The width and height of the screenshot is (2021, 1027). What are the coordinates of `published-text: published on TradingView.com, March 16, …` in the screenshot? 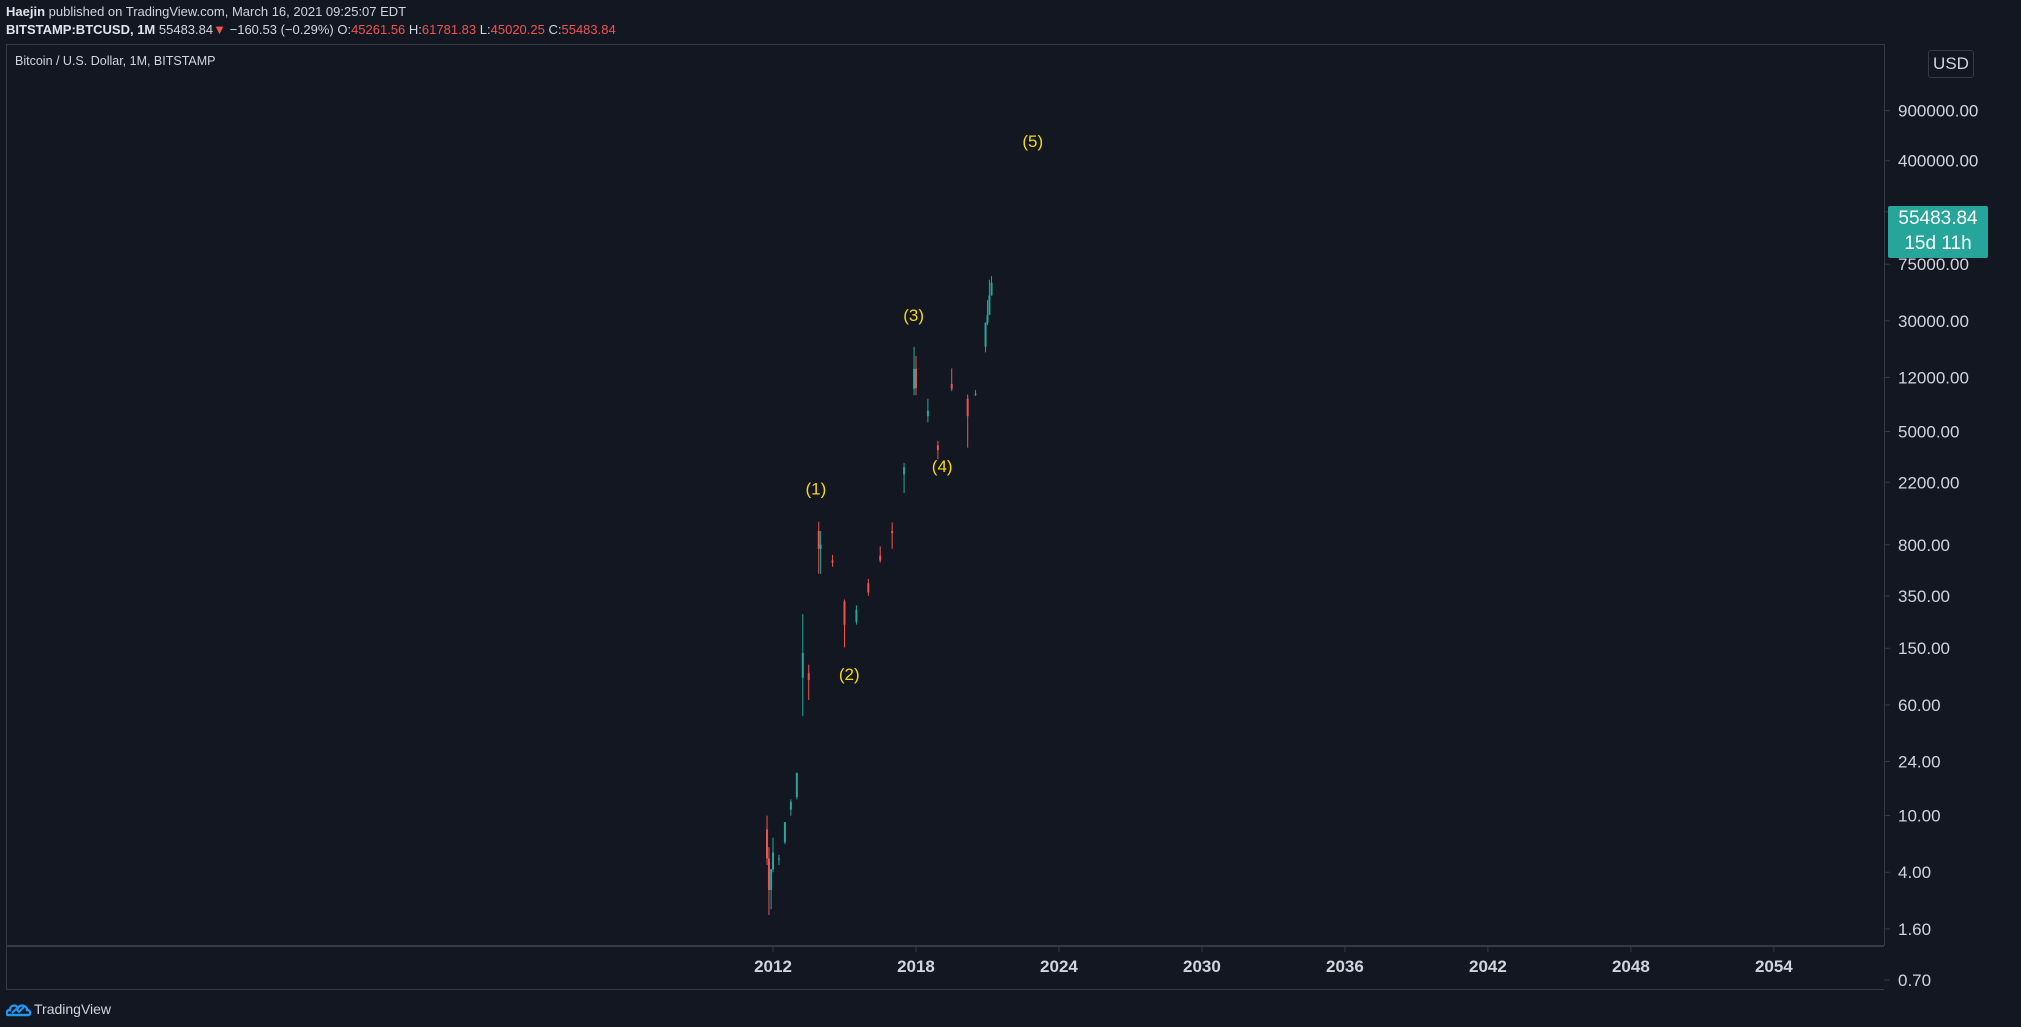 It's located at (227, 11).